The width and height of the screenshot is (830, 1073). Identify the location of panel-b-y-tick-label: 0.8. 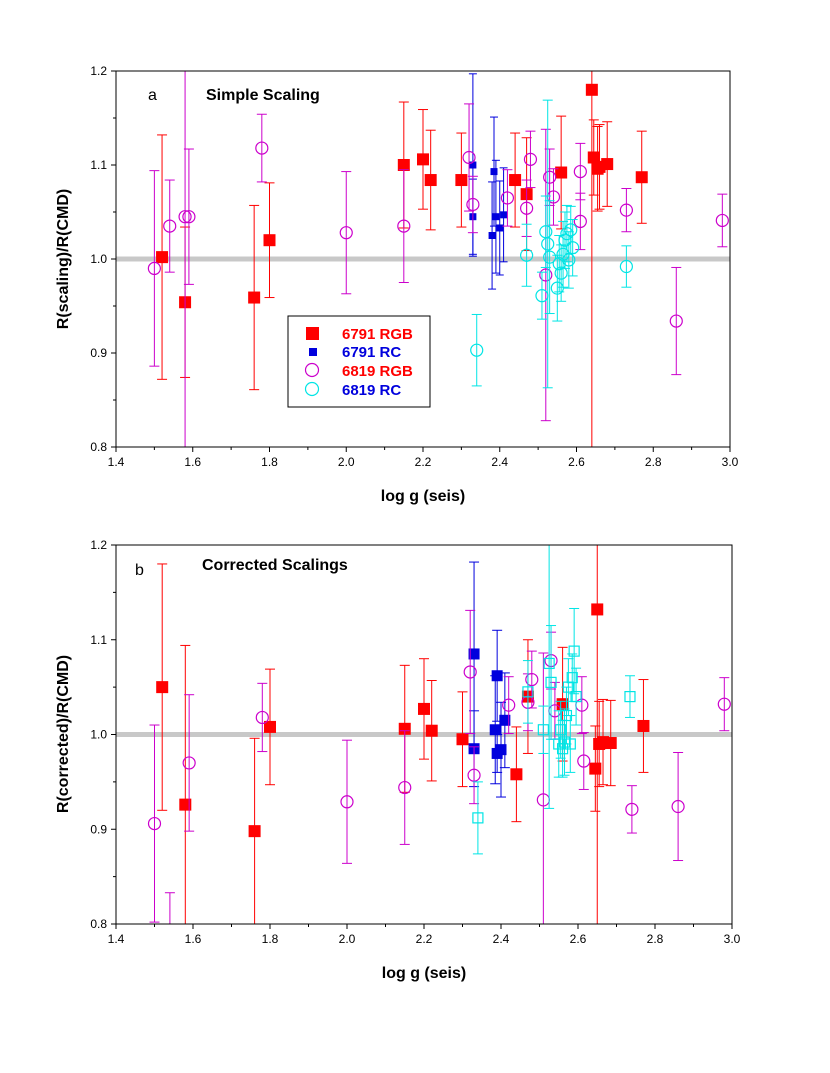
(98, 924).